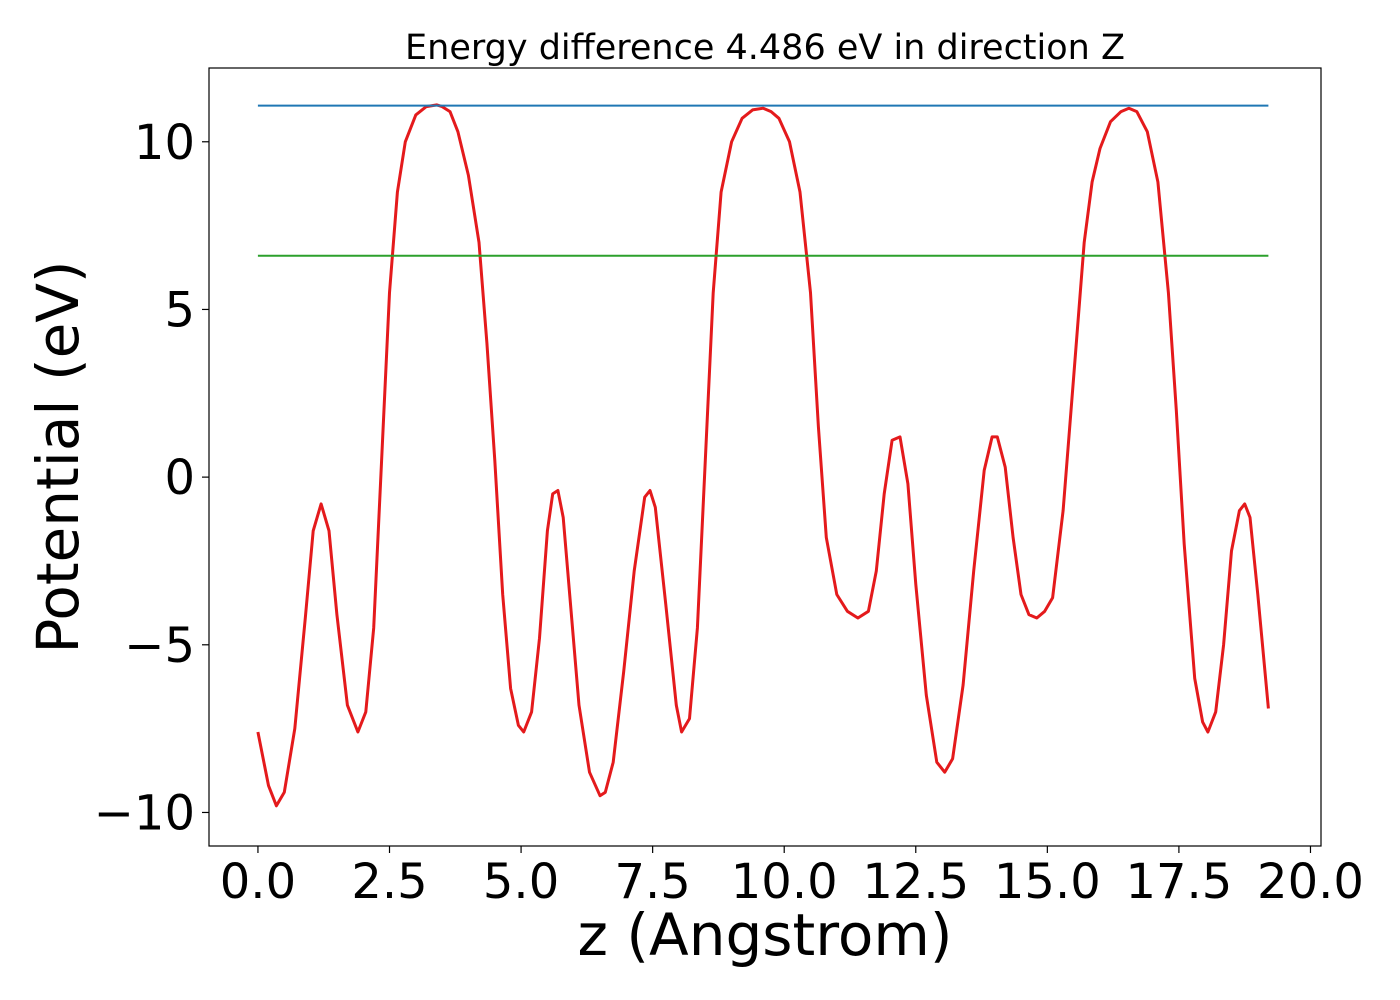 Image resolution: width=1400 pixels, height=1000 pixels. Describe the element at coordinates (915, 882) in the screenshot. I see `x-tick-label: 12.5` at that location.